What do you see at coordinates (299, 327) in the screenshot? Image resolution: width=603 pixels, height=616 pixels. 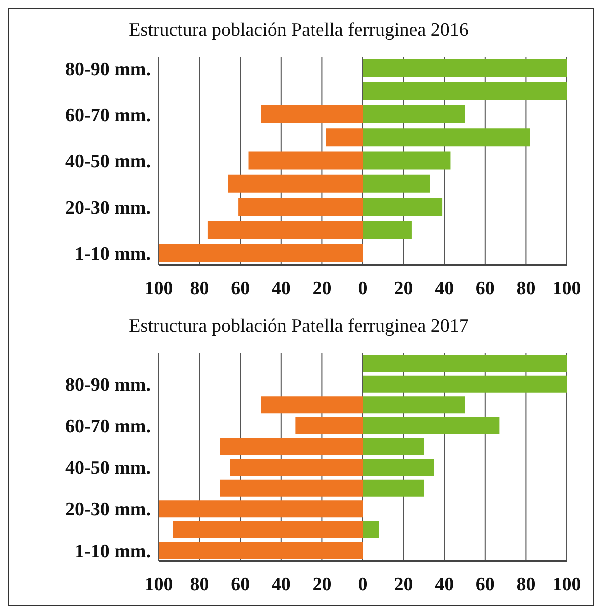 I see `chart-title: Estructura población Patella ferruginea 2017` at bounding box center [299, 327].